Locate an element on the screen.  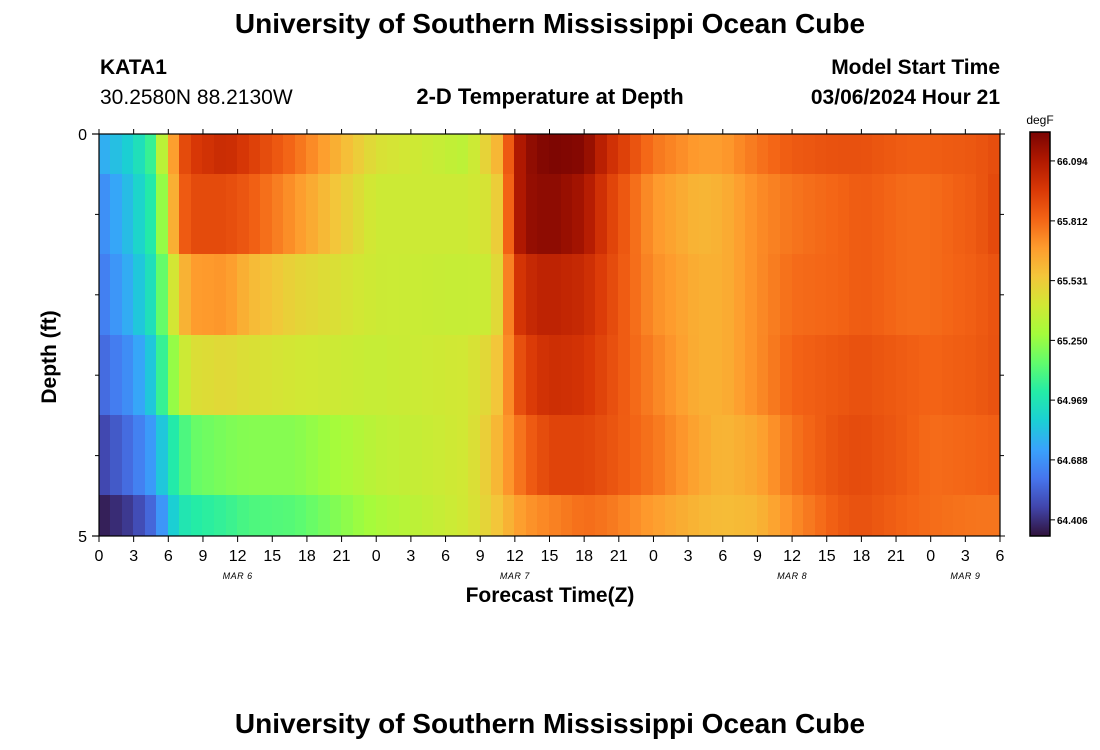
x-tick-label: 3 is located at coordinates (133, 556).